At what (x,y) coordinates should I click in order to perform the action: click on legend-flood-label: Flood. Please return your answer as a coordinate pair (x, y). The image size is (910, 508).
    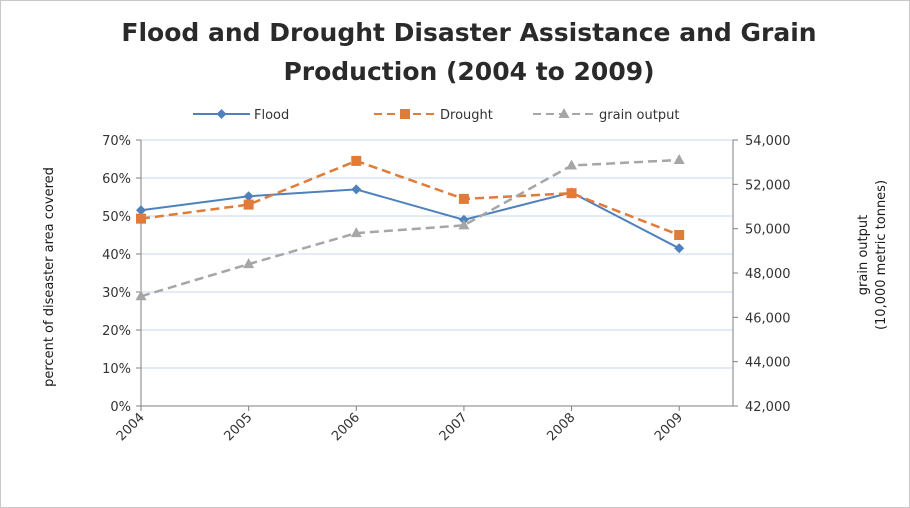
    Looking at the image, I should click on (271, 115).